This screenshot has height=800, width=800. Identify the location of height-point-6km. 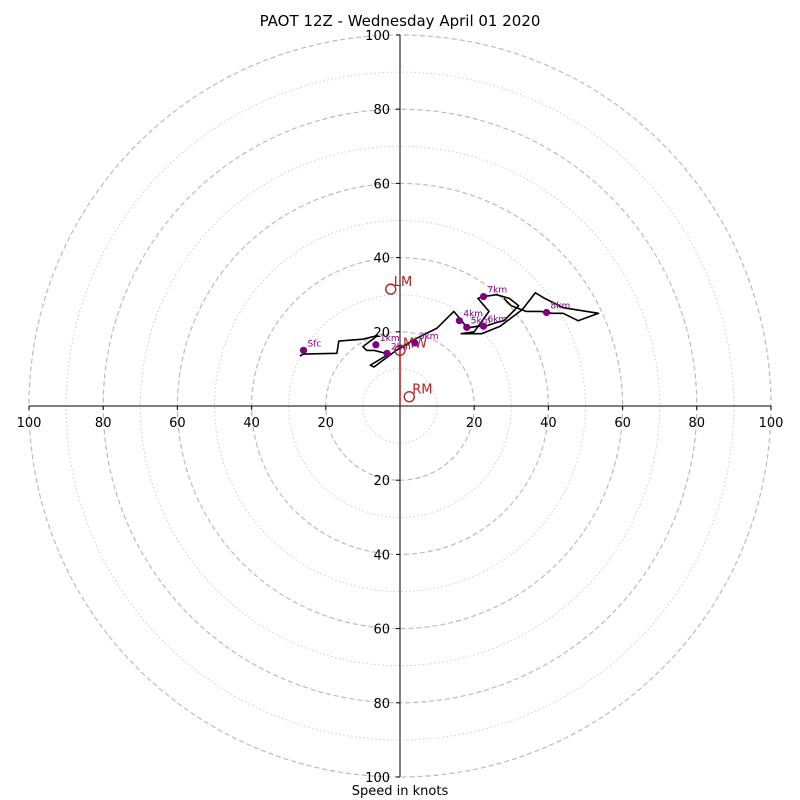
(483, 326).